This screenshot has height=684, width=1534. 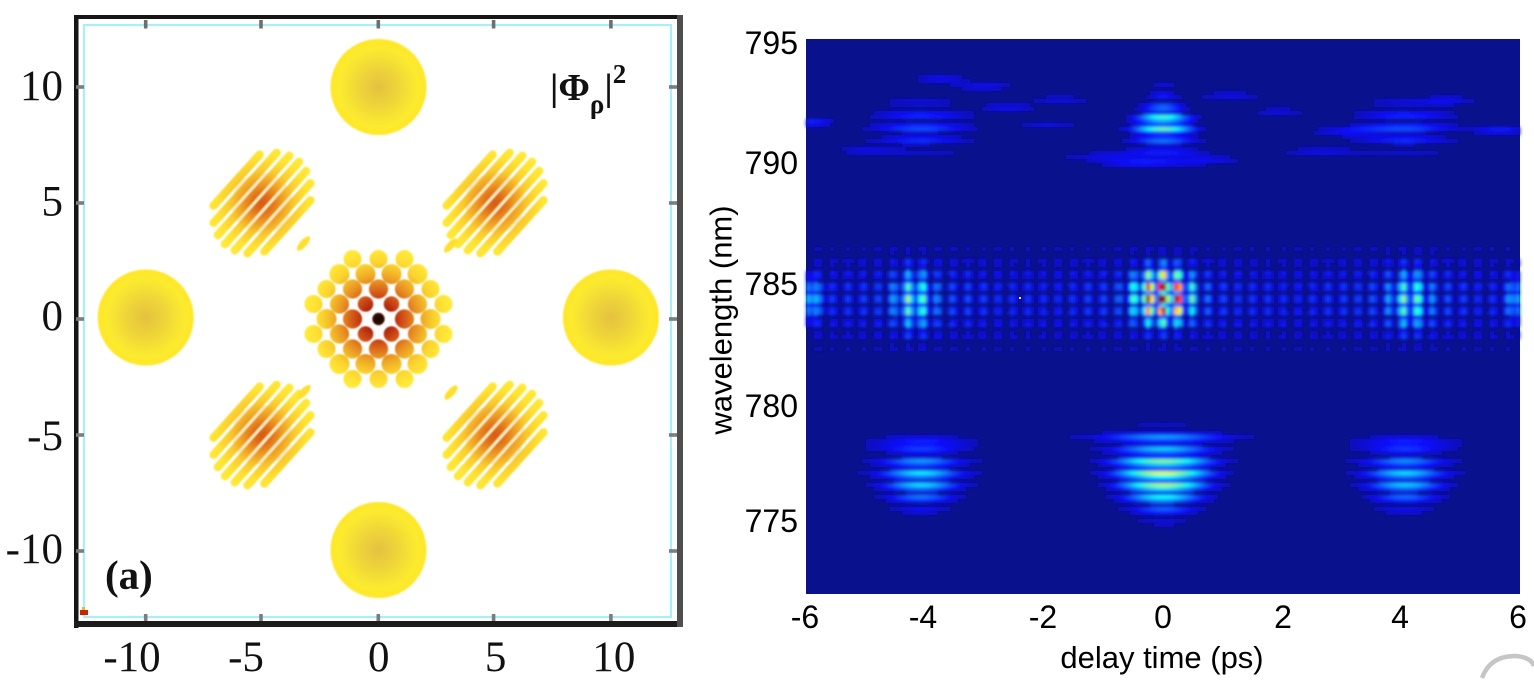 I want to click on svg-text: 775, so click(x=771, y=521).